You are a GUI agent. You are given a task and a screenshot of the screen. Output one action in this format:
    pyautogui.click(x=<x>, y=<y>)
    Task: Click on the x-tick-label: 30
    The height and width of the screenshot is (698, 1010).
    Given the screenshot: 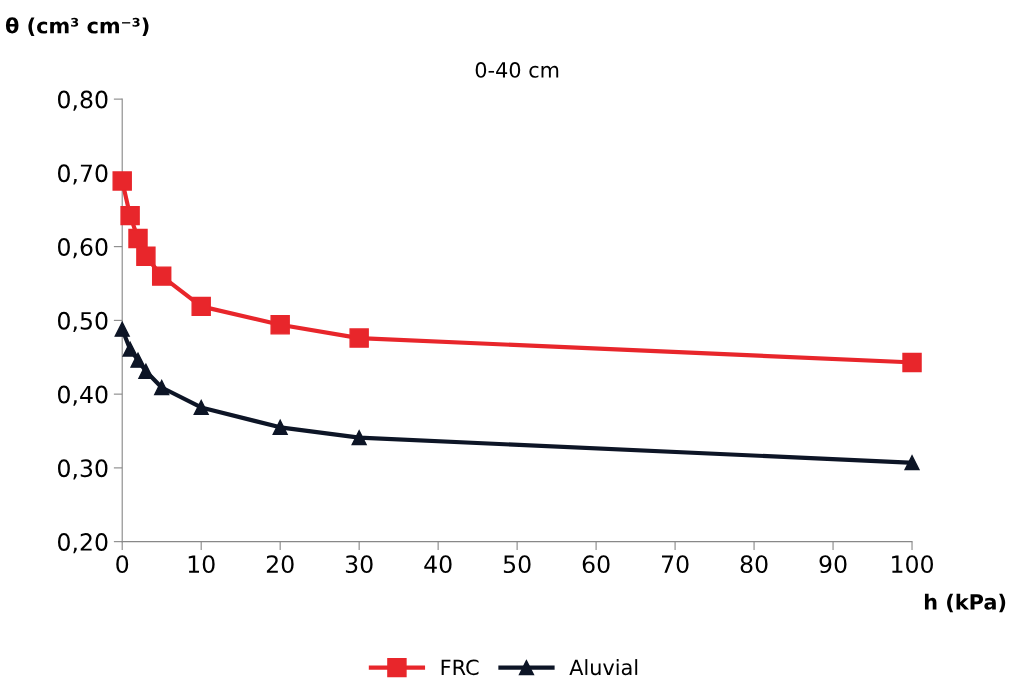 What is the action you would take?
    pyautogui.click(x=359, y=564)
    